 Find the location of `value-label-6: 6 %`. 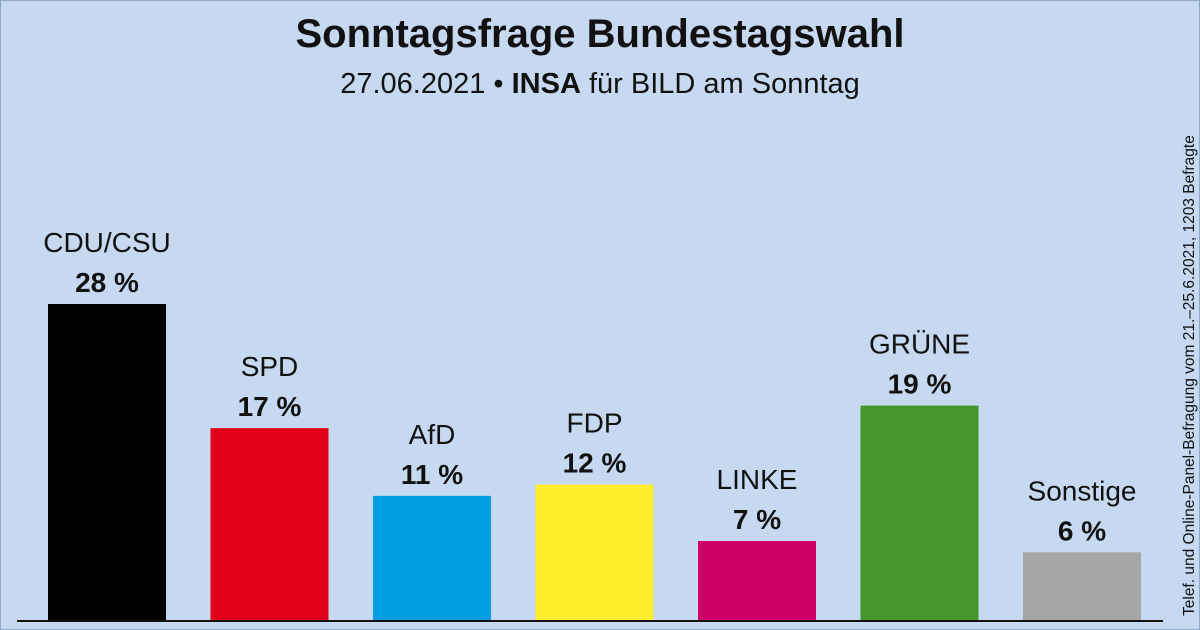

value-label-6: 6 % is located at coordinates (1082, 530).